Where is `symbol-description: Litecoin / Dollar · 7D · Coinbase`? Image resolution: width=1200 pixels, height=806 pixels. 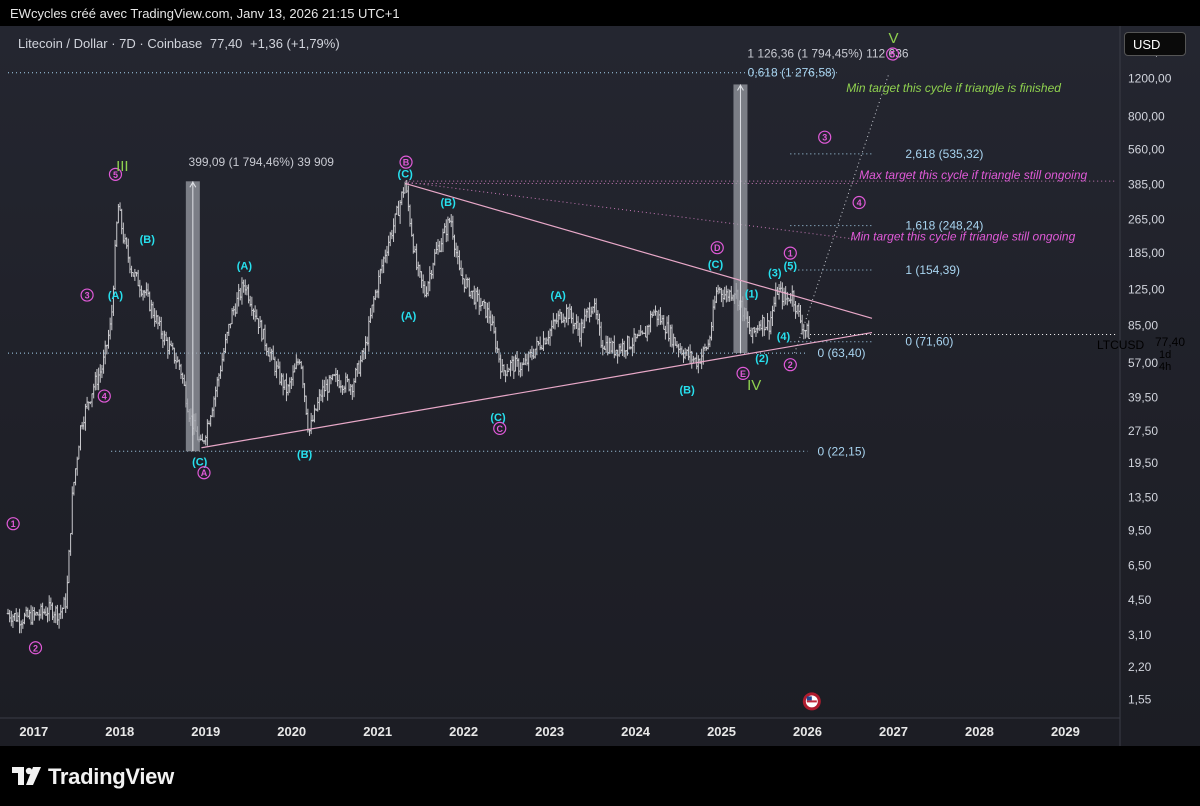
symbol-description: Litecoin / Dollar · 7D · Coinbase is located at coordinates (110, 43).